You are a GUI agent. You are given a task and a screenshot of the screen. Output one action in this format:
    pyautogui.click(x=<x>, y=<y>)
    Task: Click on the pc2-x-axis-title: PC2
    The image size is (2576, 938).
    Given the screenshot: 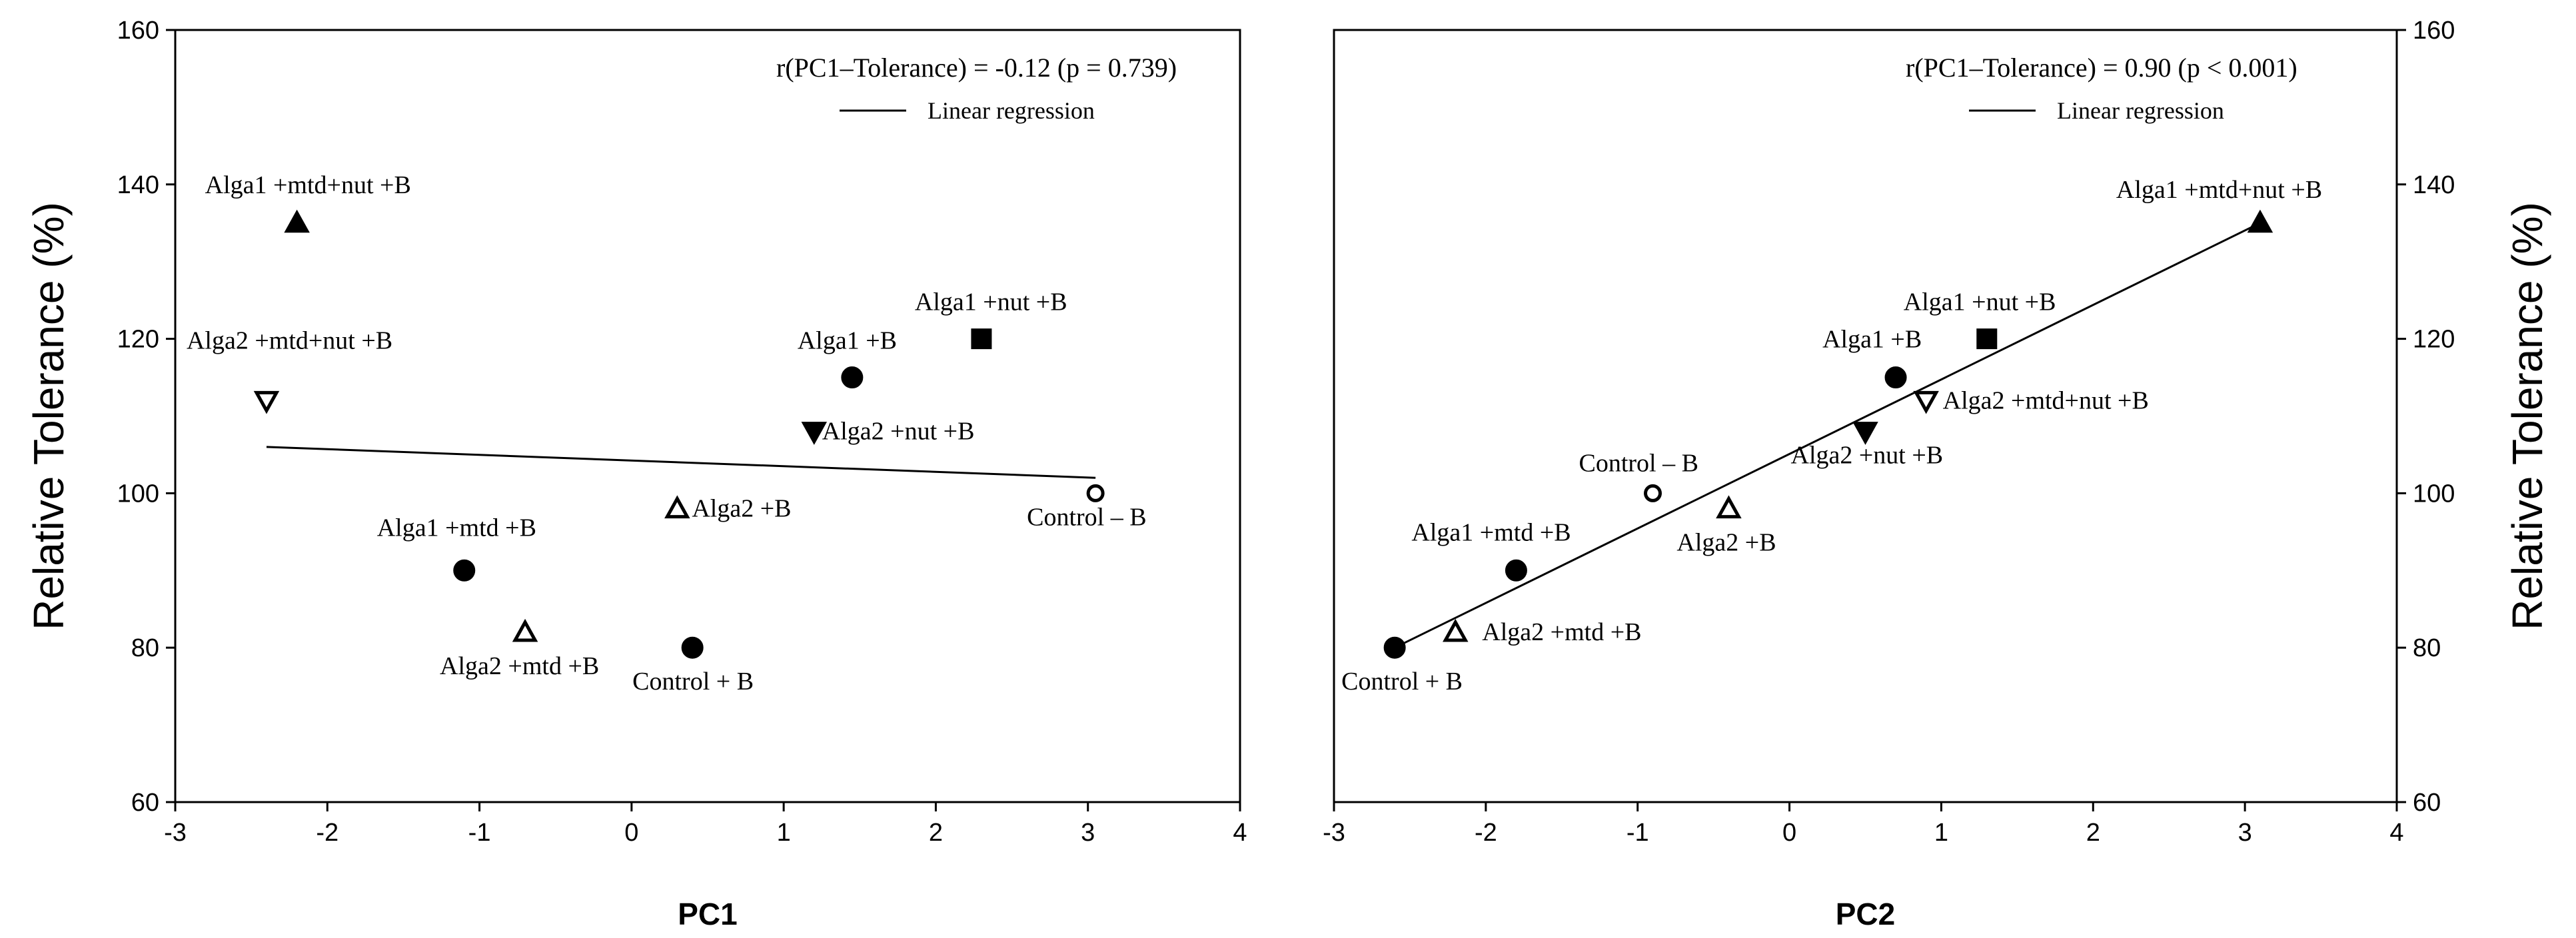 What is the action you would take?
    pyautogui.click(x=1866, y=914)
    